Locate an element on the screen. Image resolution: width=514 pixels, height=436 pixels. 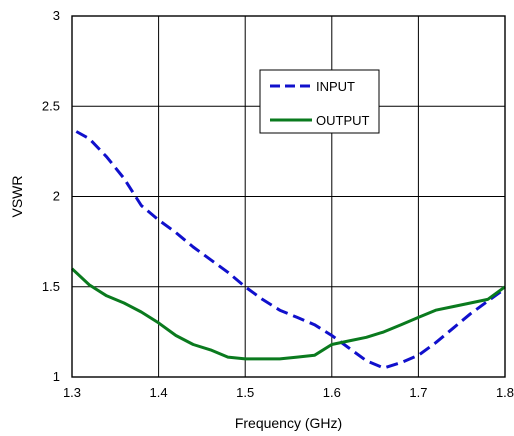
legend-box is located at coordinates (319, 101).